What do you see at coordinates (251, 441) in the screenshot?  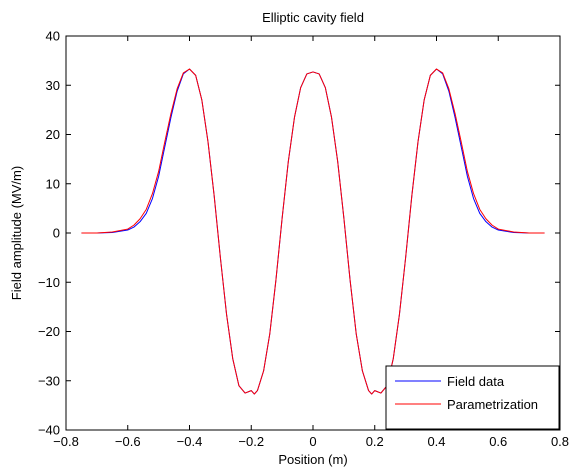 I see `x-tick-label: −0.2` at bounding box center [251, 441].